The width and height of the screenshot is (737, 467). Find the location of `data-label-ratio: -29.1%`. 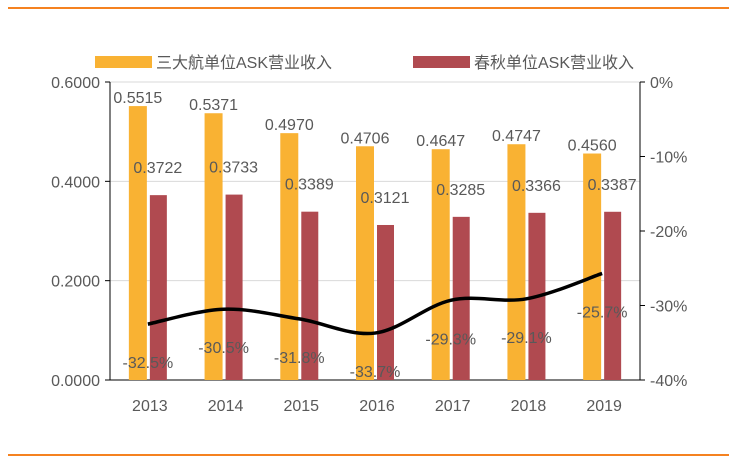

data-label-ratio: -29.1% is located at coordinates (526, 338).